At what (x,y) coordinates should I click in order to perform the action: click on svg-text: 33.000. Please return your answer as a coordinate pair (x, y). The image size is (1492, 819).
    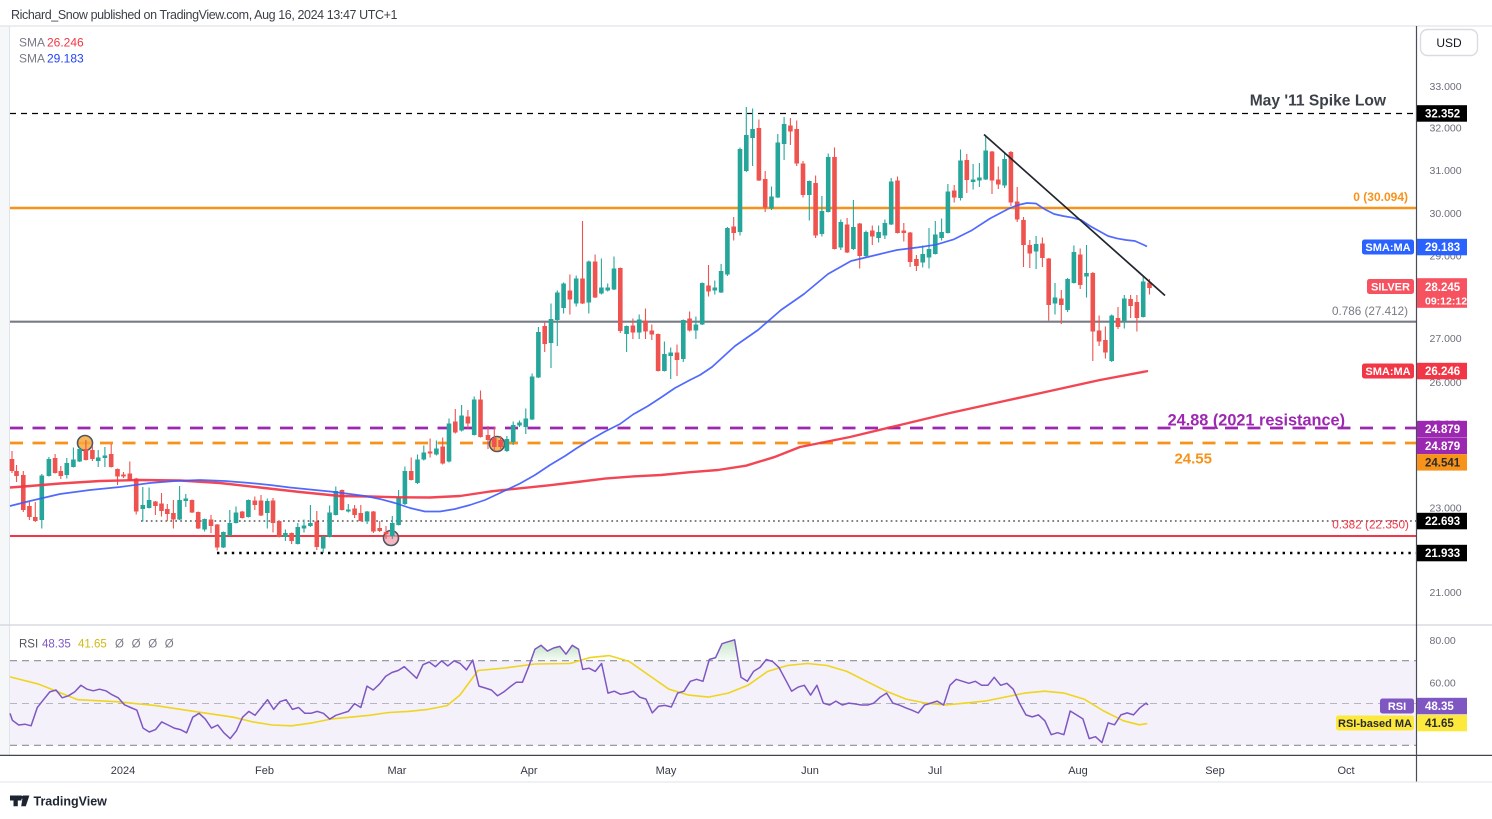
    Looking at the image, I should click on (1446, 87).